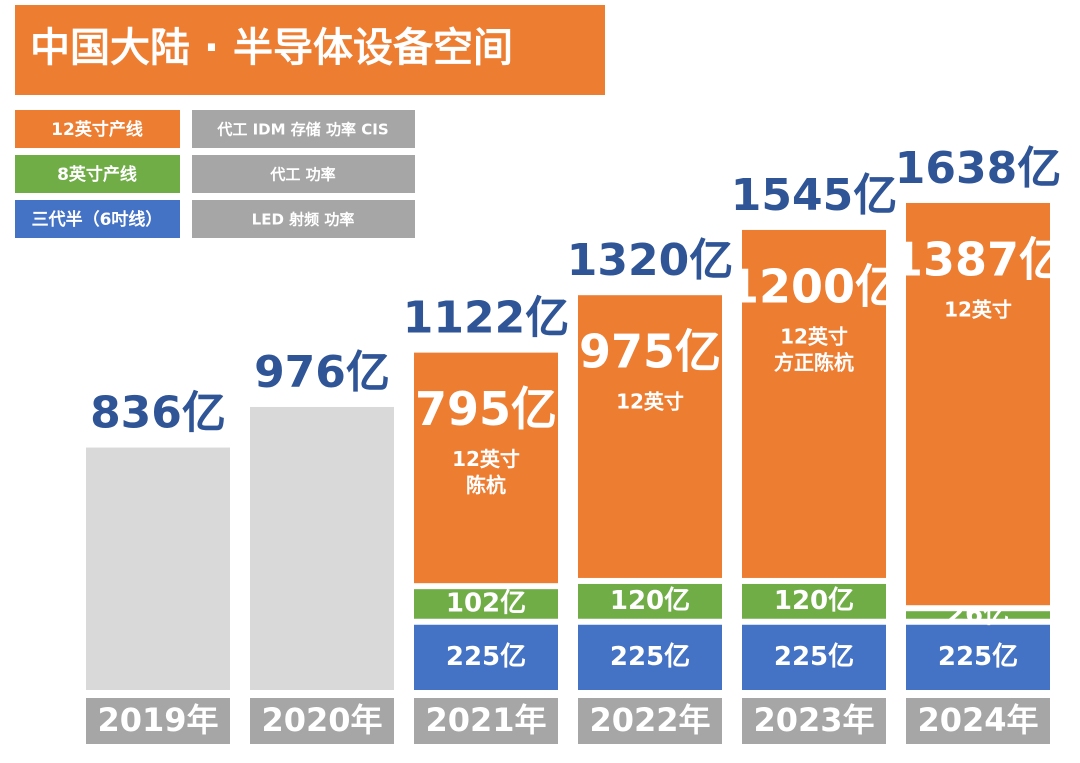 Image resolution: width=1080 pixels, height=763 pixels. I want to click on x-tick-label: 2019年, so click(157, 720).